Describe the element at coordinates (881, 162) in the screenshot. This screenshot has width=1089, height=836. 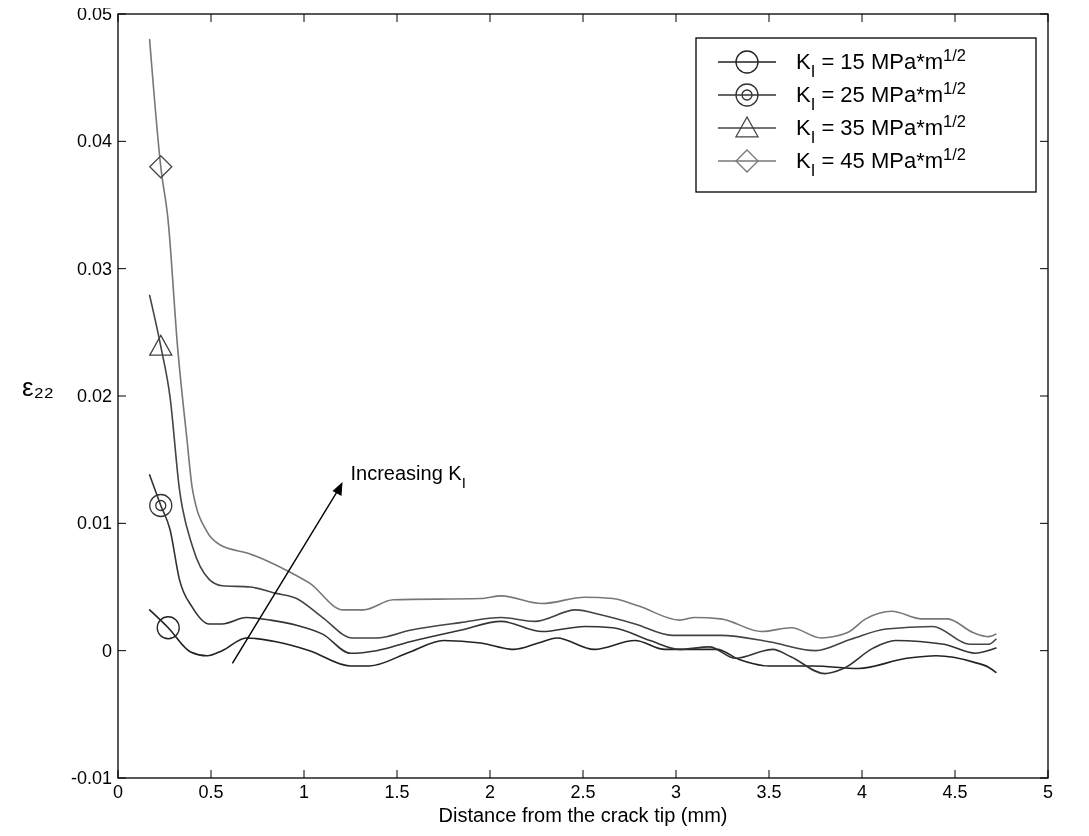
I see `legend-label: K$_{I}$ = 45 MPa*m$^{1/2}$` at that location.